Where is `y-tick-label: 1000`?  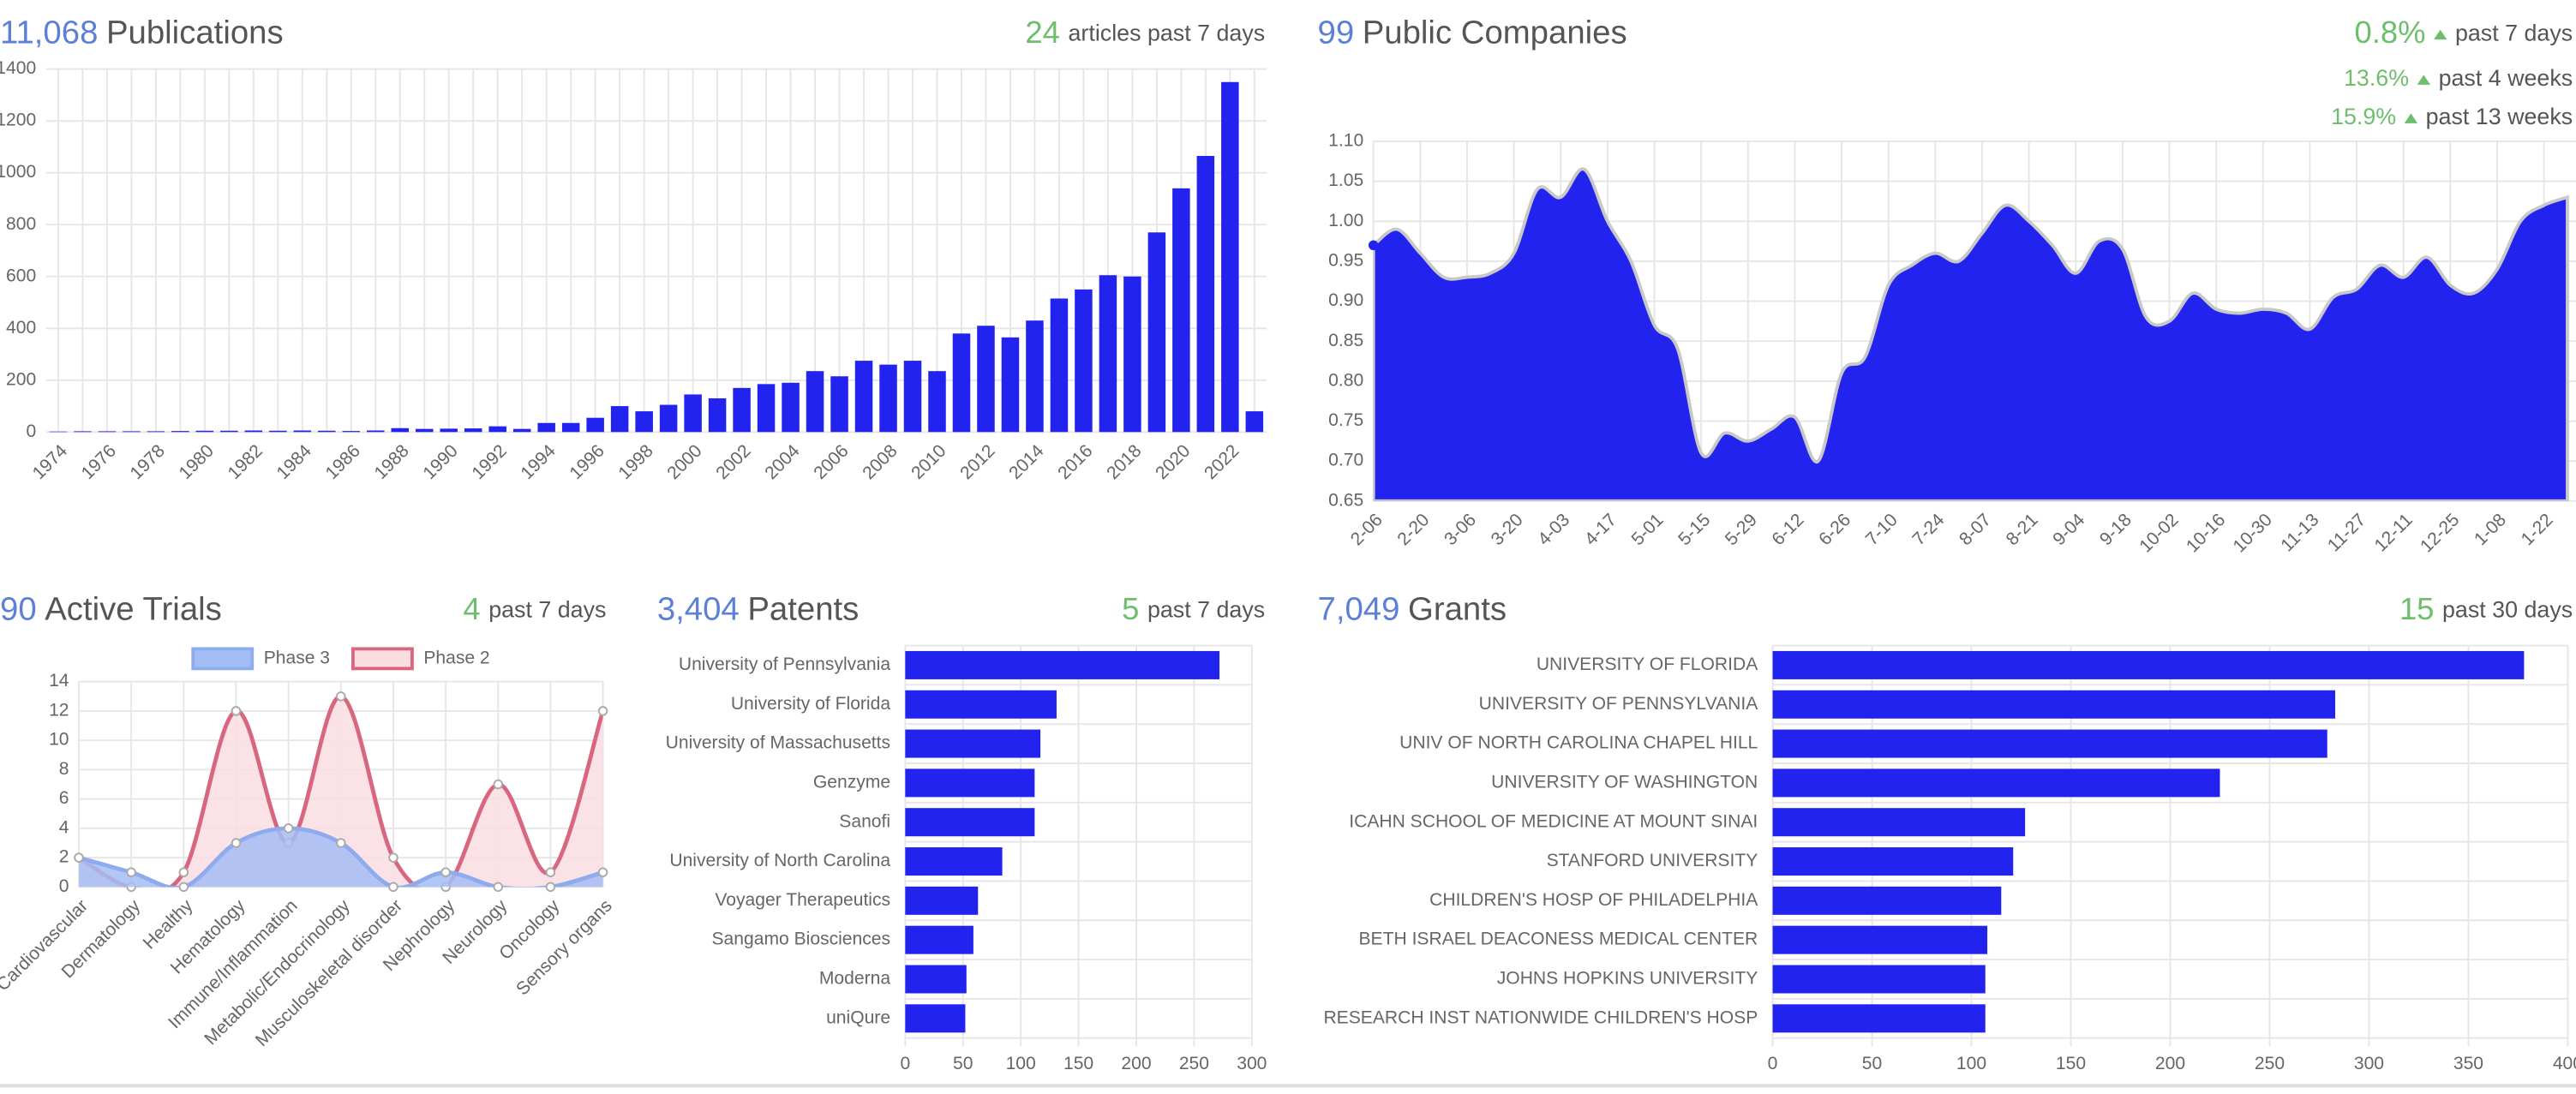 y-tick-label: 1000 is located at coordinates (18, 172).